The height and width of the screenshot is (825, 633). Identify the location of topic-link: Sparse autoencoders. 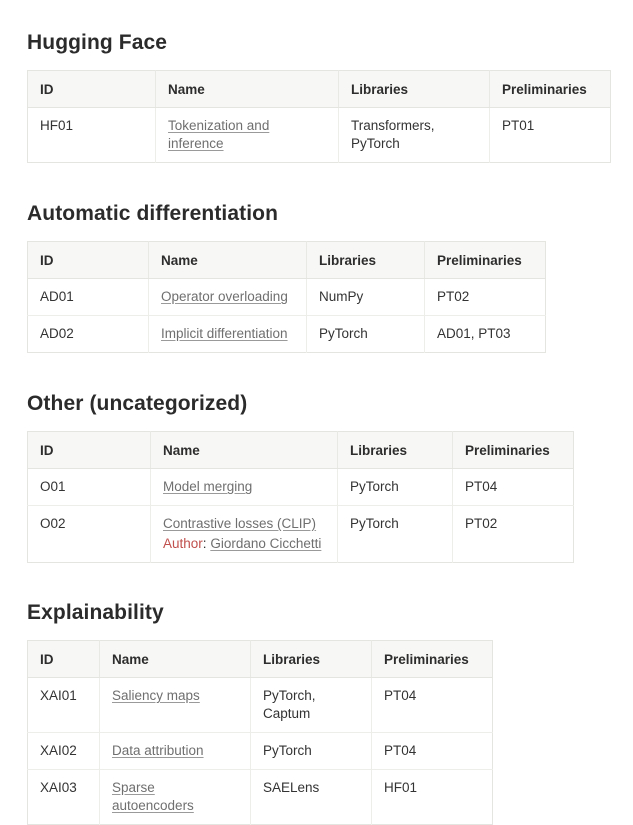
(153, 796).